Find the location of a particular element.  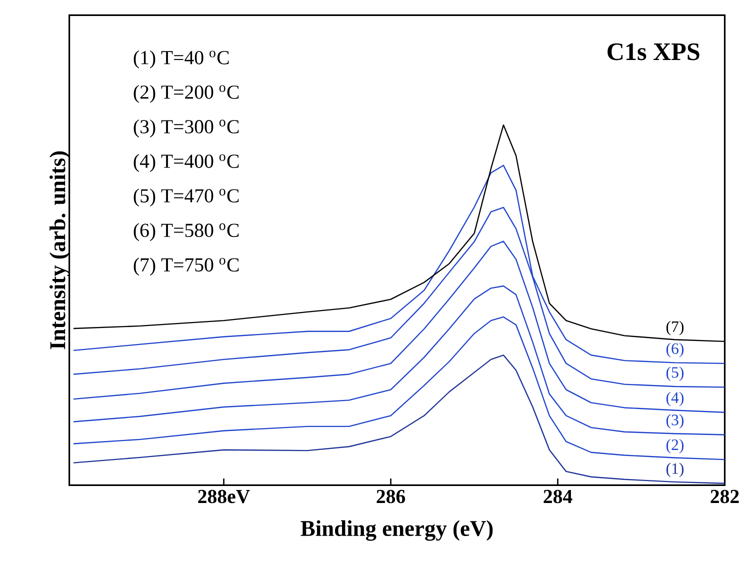

x-tick-label: 288eV is located at coordinates (224, 497).